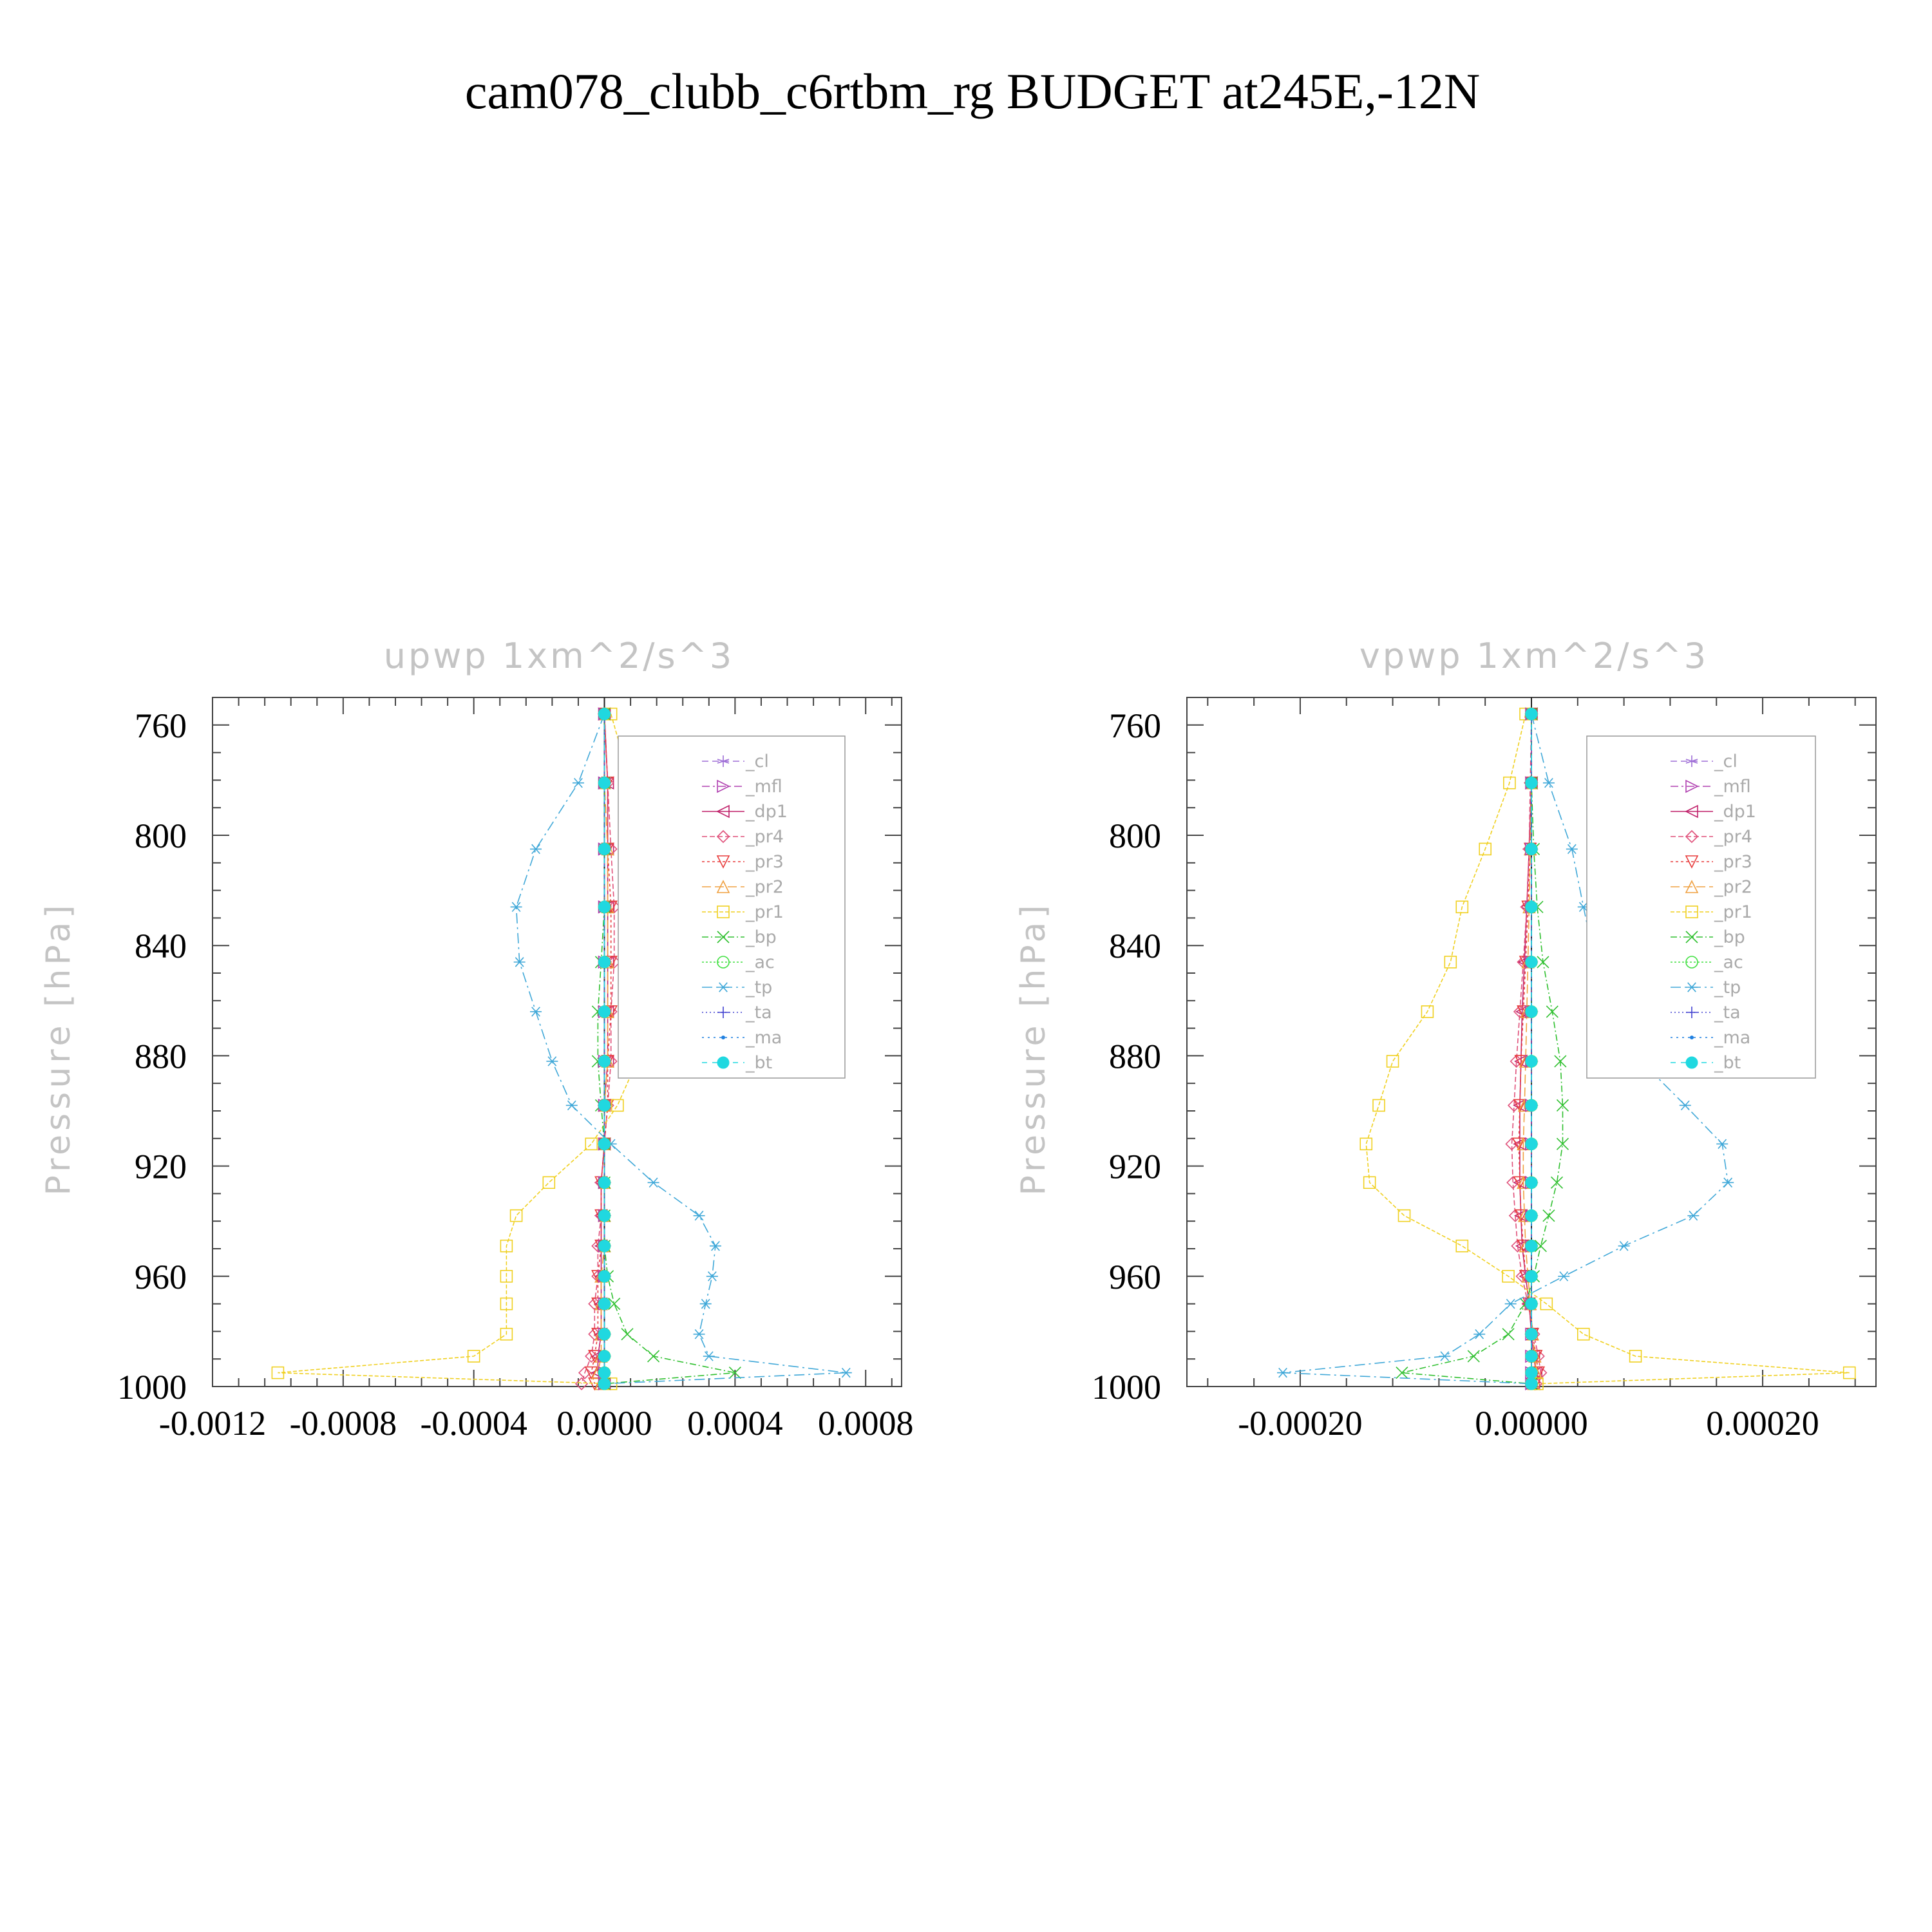  Describe the element at coordinates (743, 837) in the screenshot. I see `legend-item: _pr4` at that location.